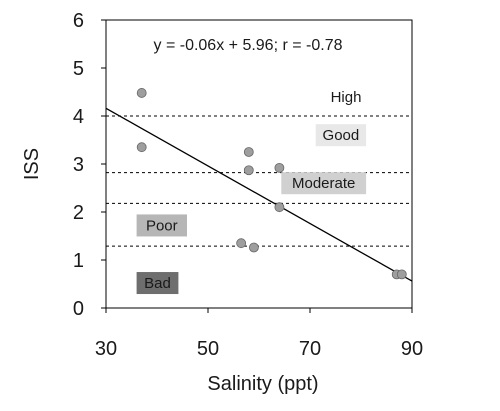  Describe the element at coordinates (78, 165) in the screenshot. I see `y-tick-label: 3` at that location.